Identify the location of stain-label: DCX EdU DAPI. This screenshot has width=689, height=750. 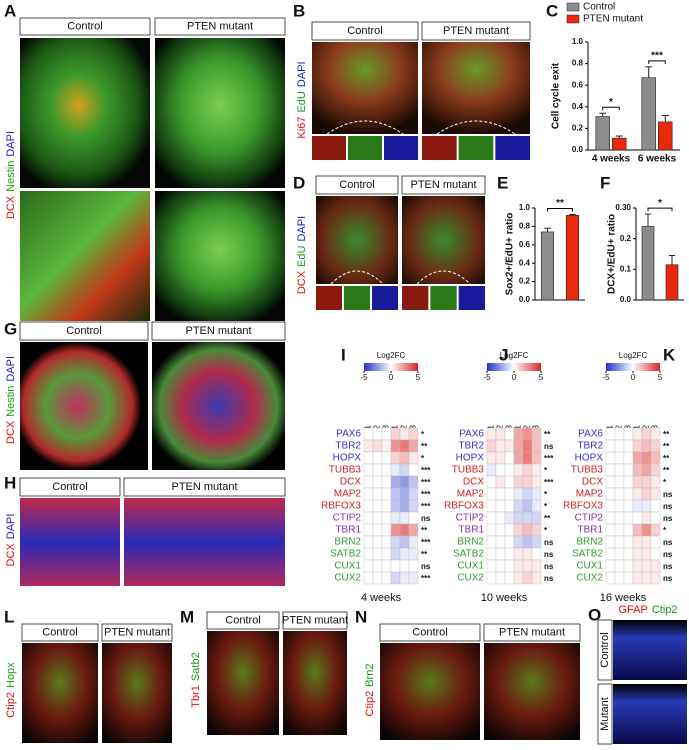
(302, 255).